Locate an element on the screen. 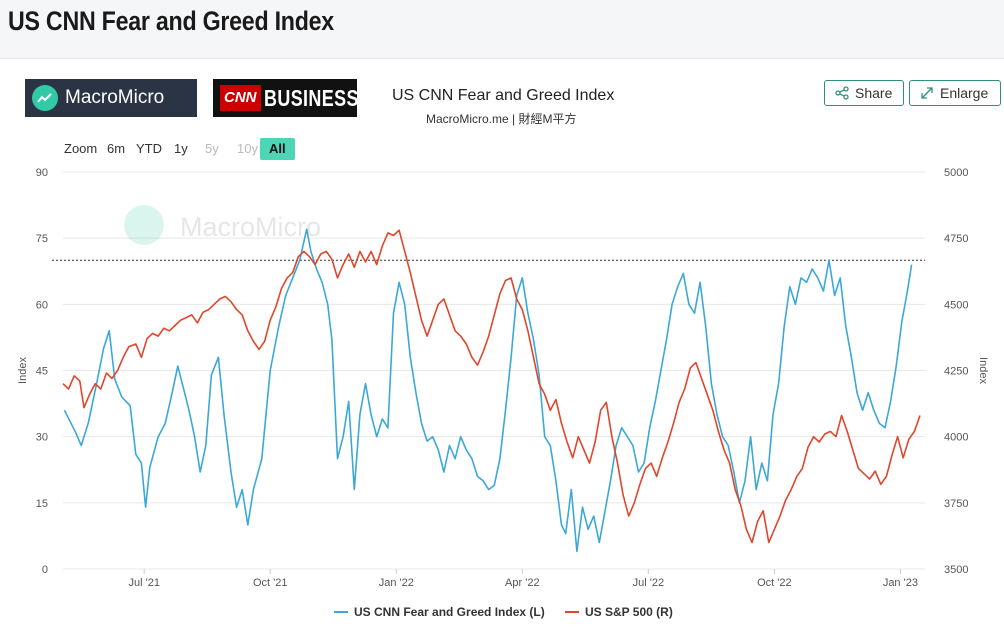 The width and height of the screenshot is (1004, 629). legend-swatch-sp500 is located at coordinates (572, 612).